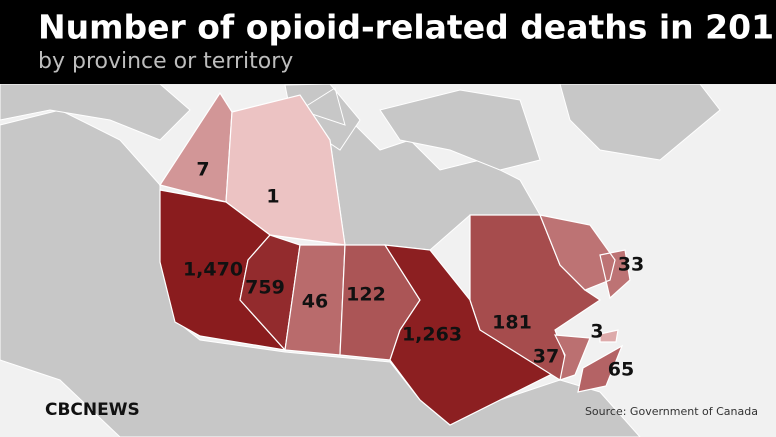 This screenshot has height=437, width=776. Describe the element at coordinates (546, 357) in the screenshot. I see `value-label: 37` at that location.